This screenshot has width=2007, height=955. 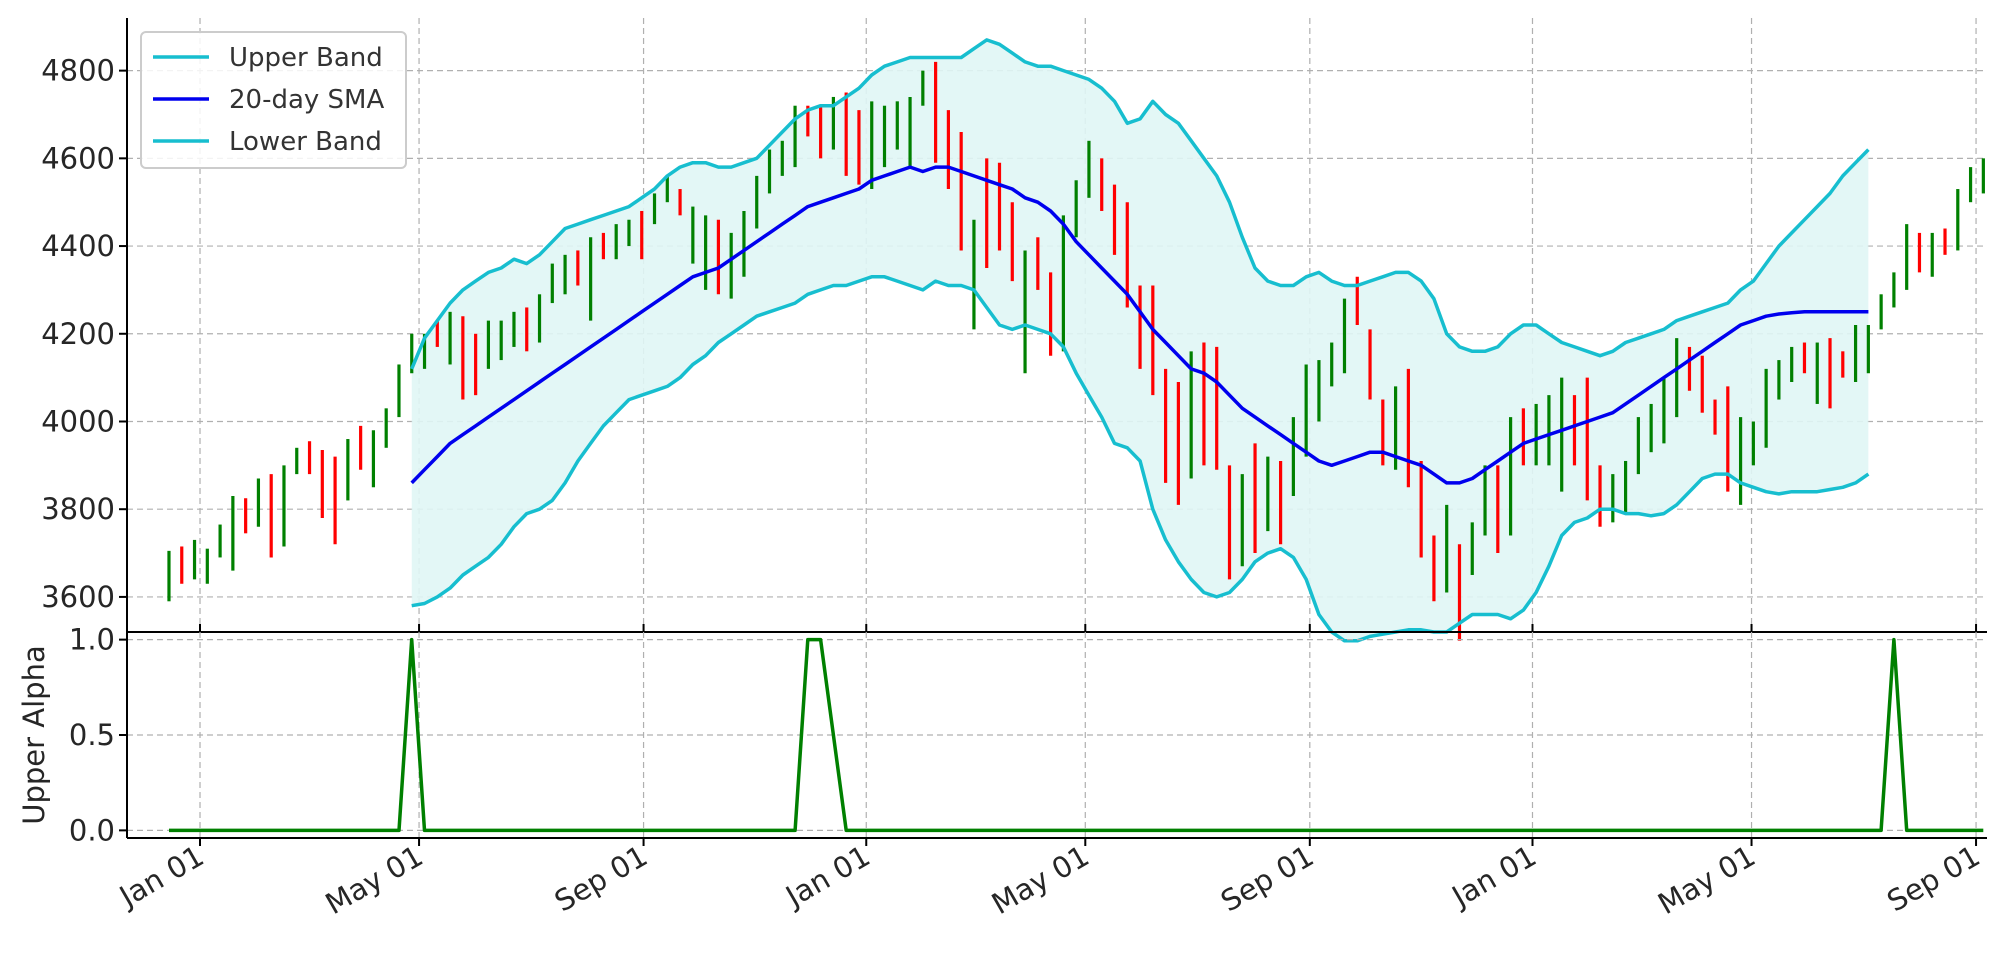 I want to click on legend-label: 20-day SMA, so click(x=306, y=100).